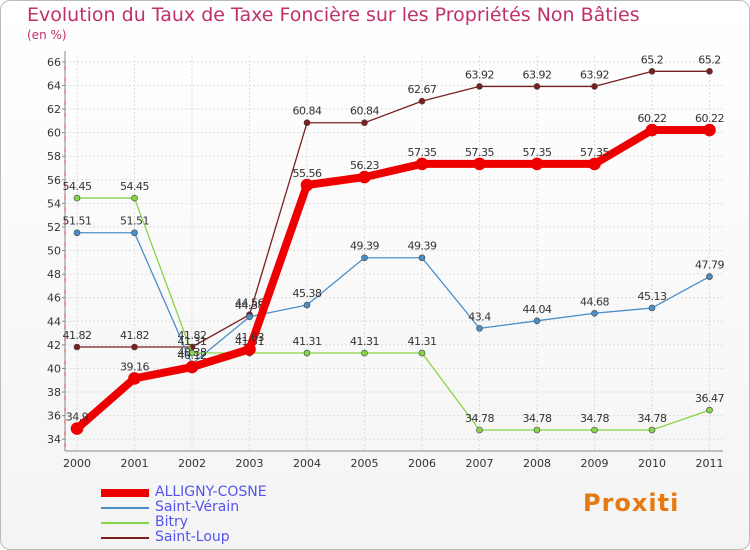 The width and height of the screenshot is (750, 550). I want to click on proxiti-logo: Proxiti, so click(631, 503).